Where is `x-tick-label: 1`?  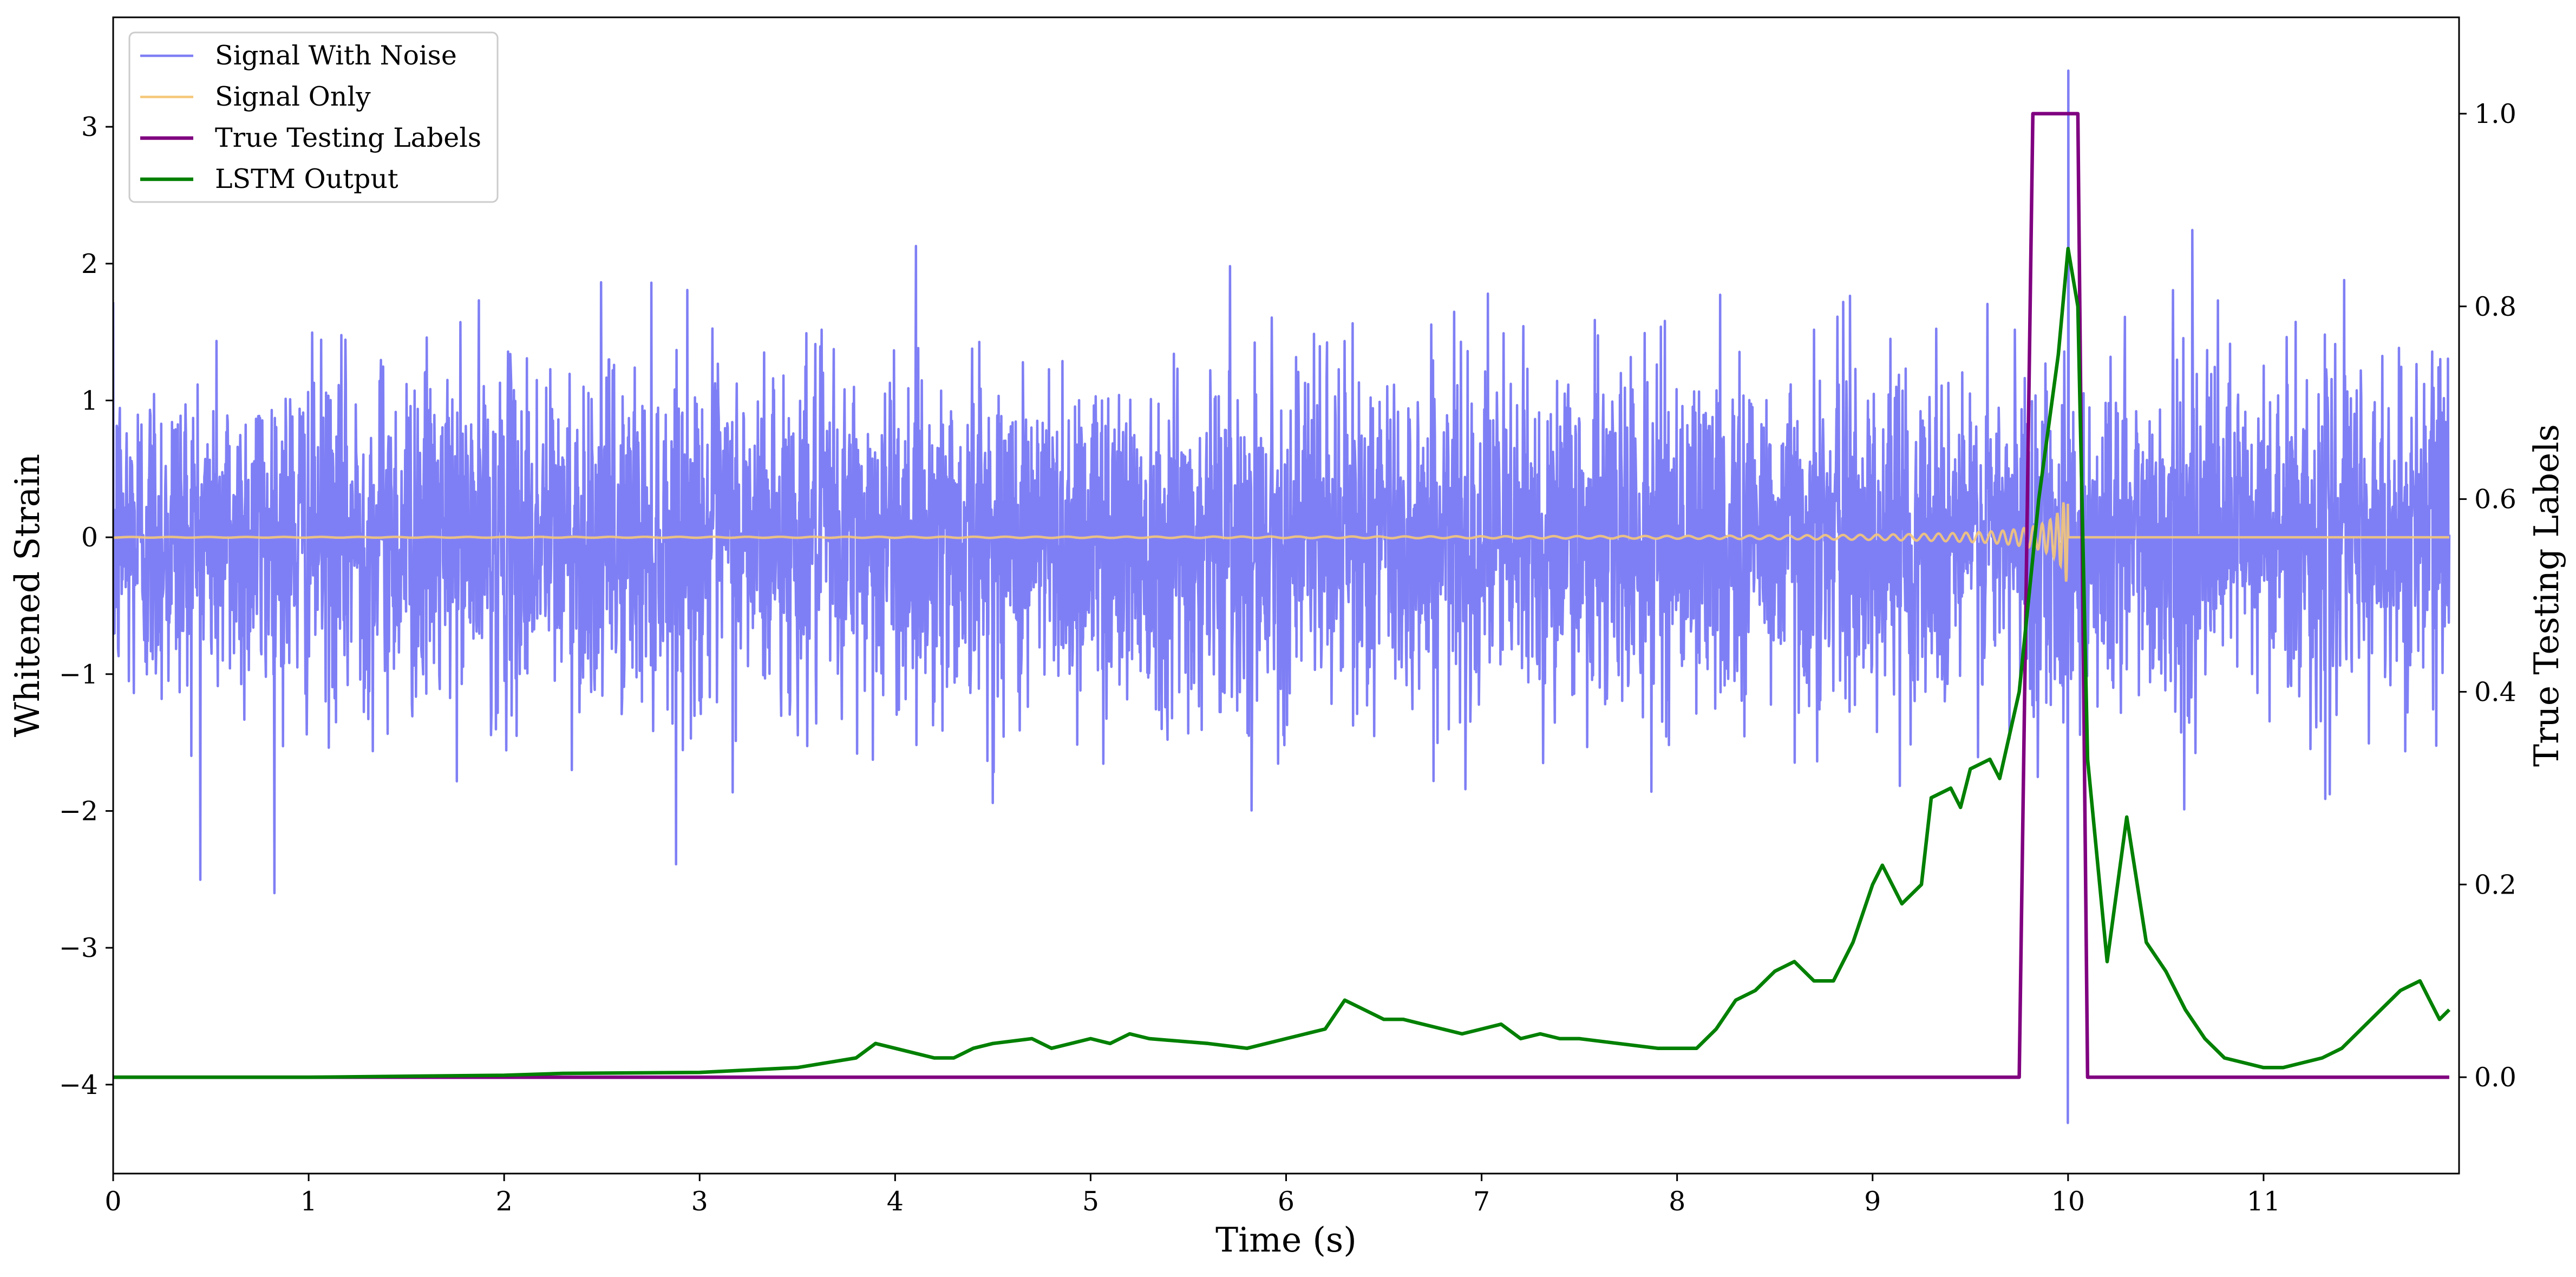
x-tick-label: 1 is located at coordinates (308, 1201).